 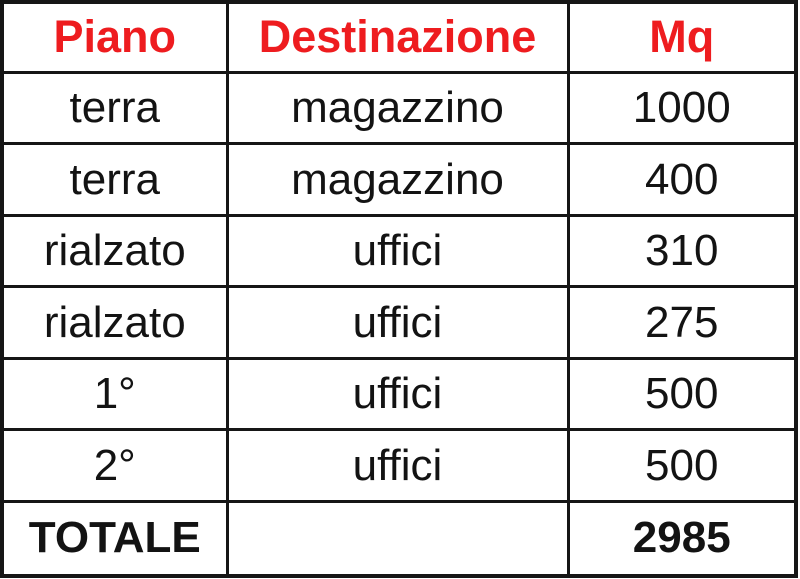 I want to click on table-row: 1° uffici 500, so click(x=399, y=394).